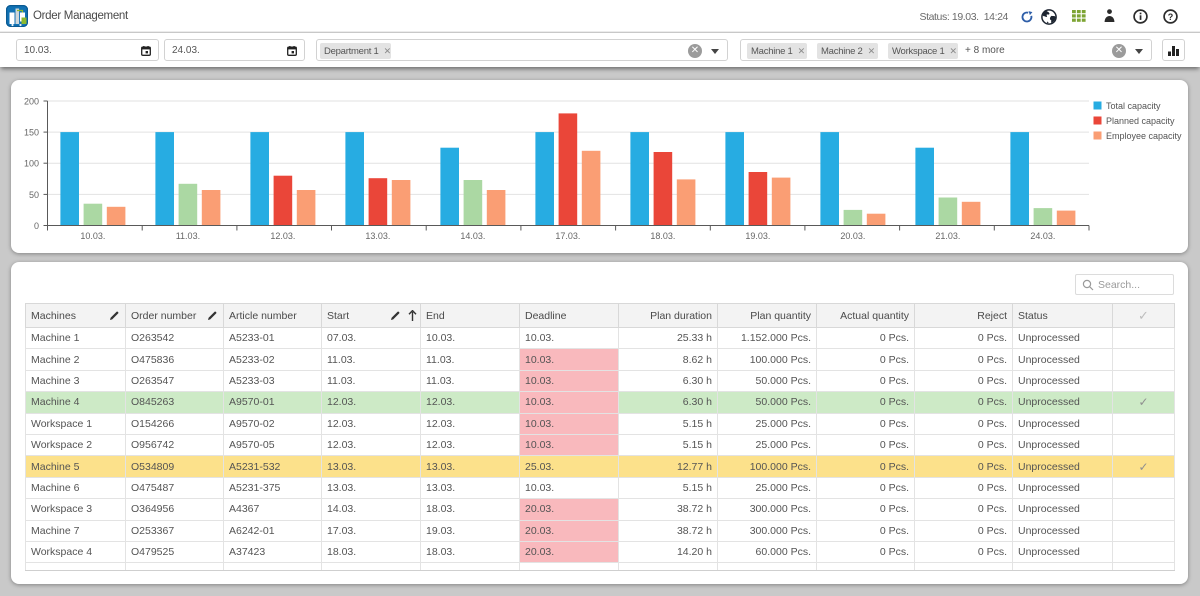 The width and height of the screenshot is (1200, 596). I want to click on svg-text: 10.03., so click(92, 236).